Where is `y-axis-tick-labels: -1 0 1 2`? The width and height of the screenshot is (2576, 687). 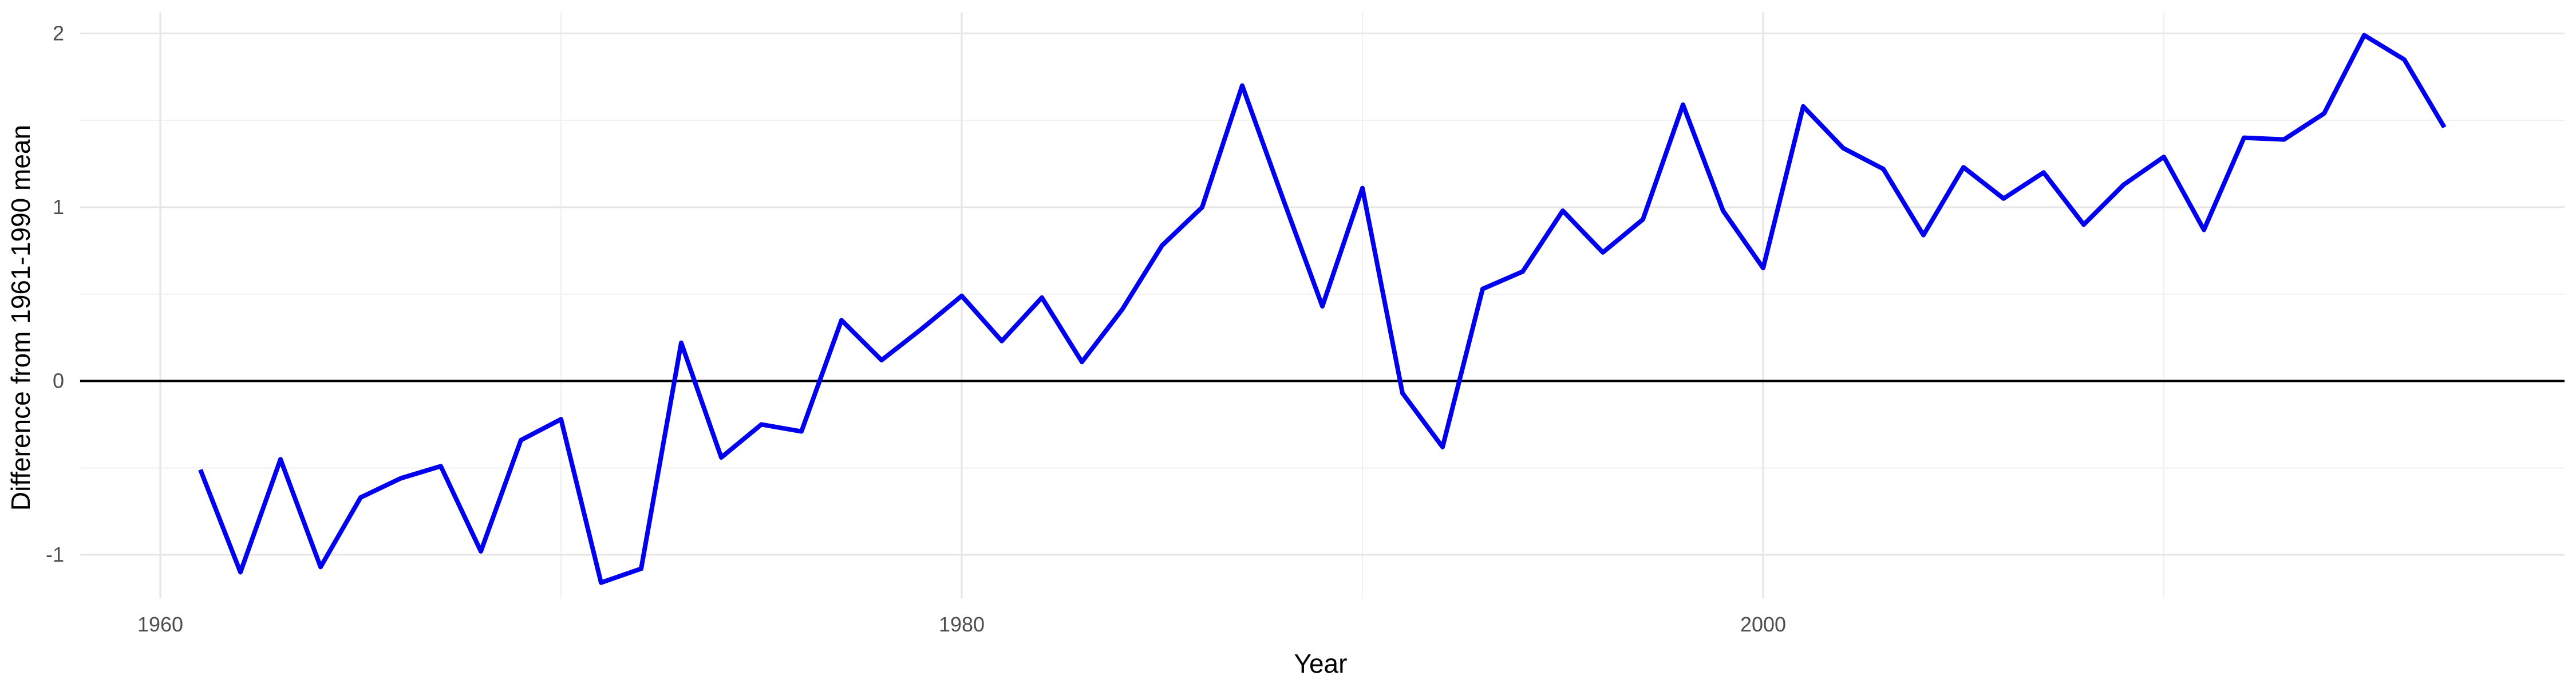
y-axis-tick-labels: -1 0 1 2 is located at coordinates (55, 293).